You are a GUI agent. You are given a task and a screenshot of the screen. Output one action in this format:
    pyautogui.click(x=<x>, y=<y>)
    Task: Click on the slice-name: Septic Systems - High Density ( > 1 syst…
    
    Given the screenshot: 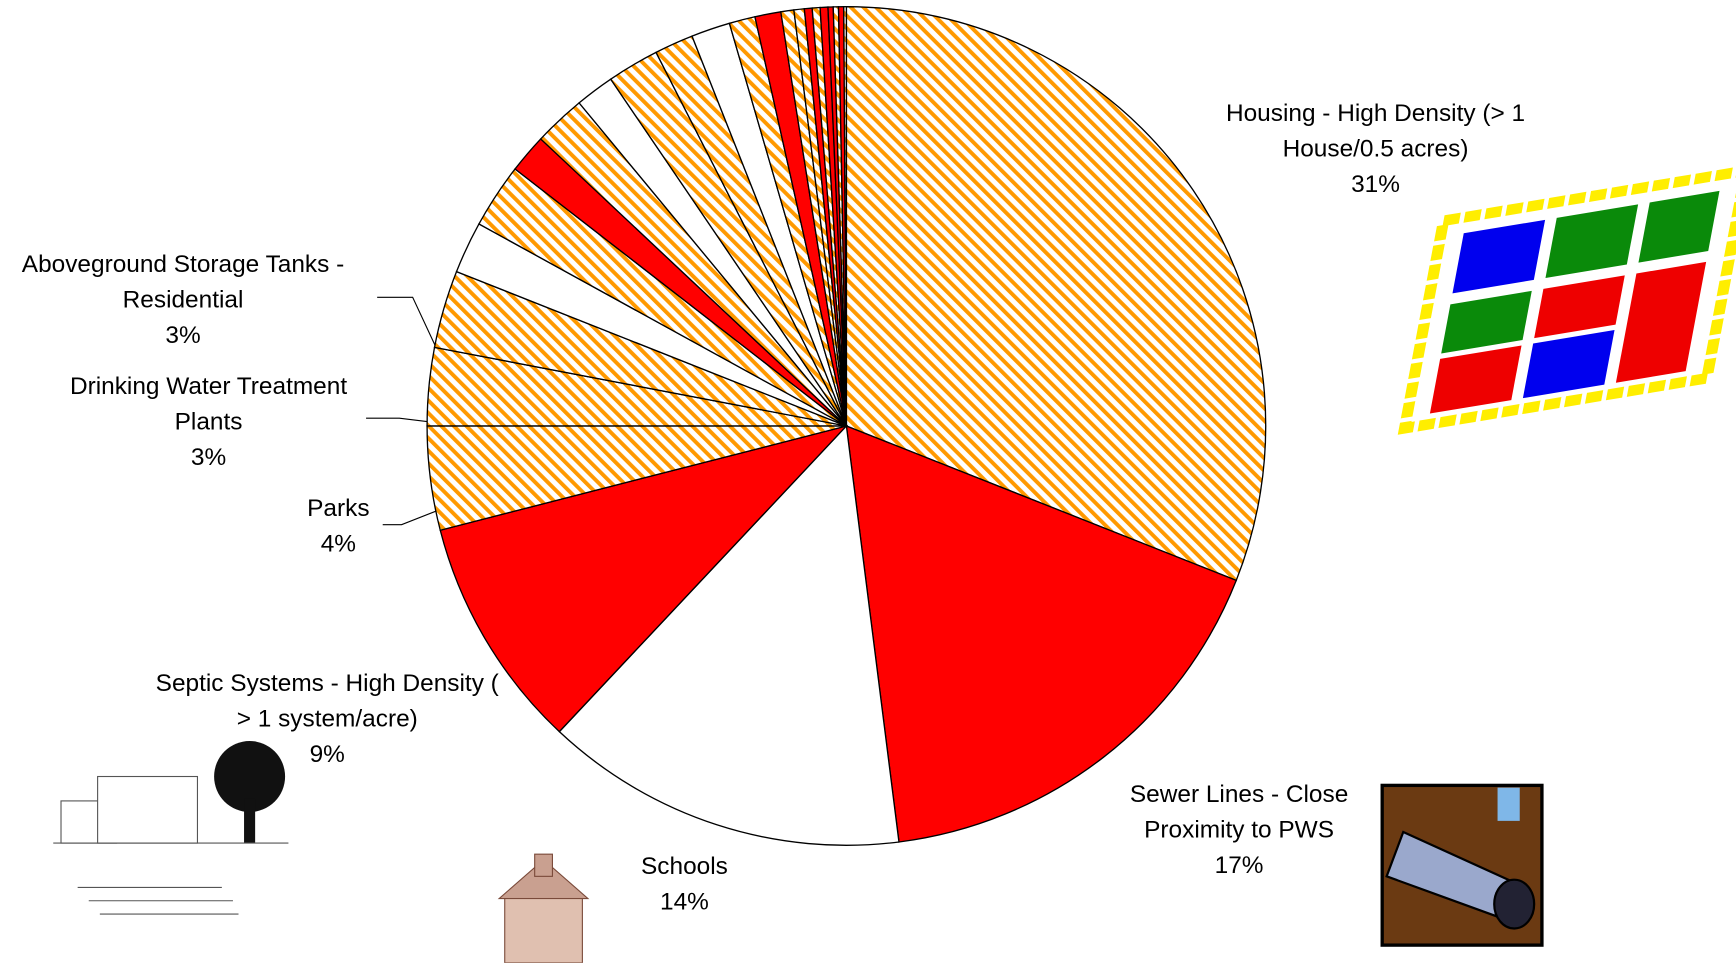 What is the action you would take?
    pyautogui.click(x=327, y=700)
    